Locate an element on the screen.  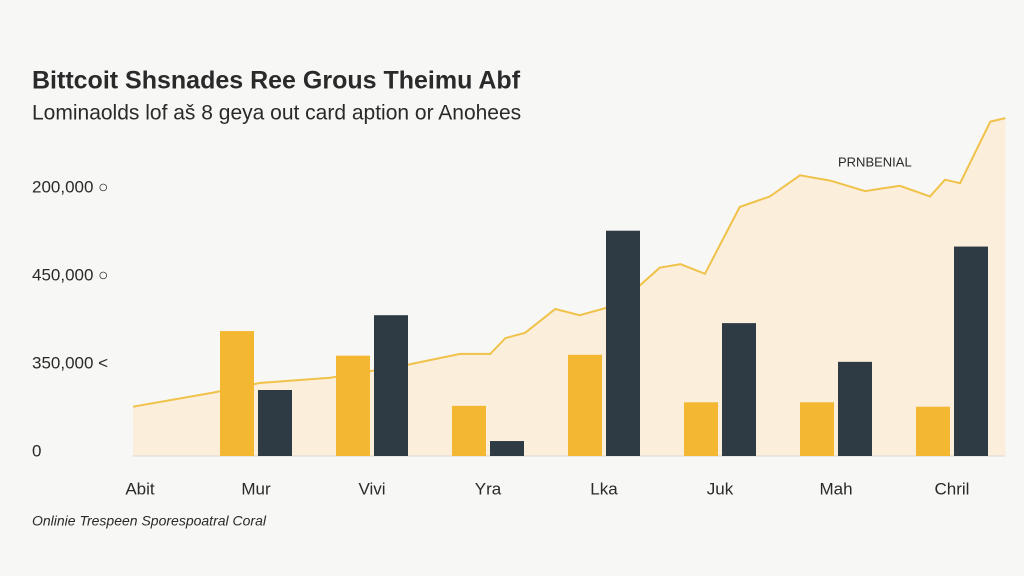
y-axis-label: 0 is located at coordinates (36, 450).